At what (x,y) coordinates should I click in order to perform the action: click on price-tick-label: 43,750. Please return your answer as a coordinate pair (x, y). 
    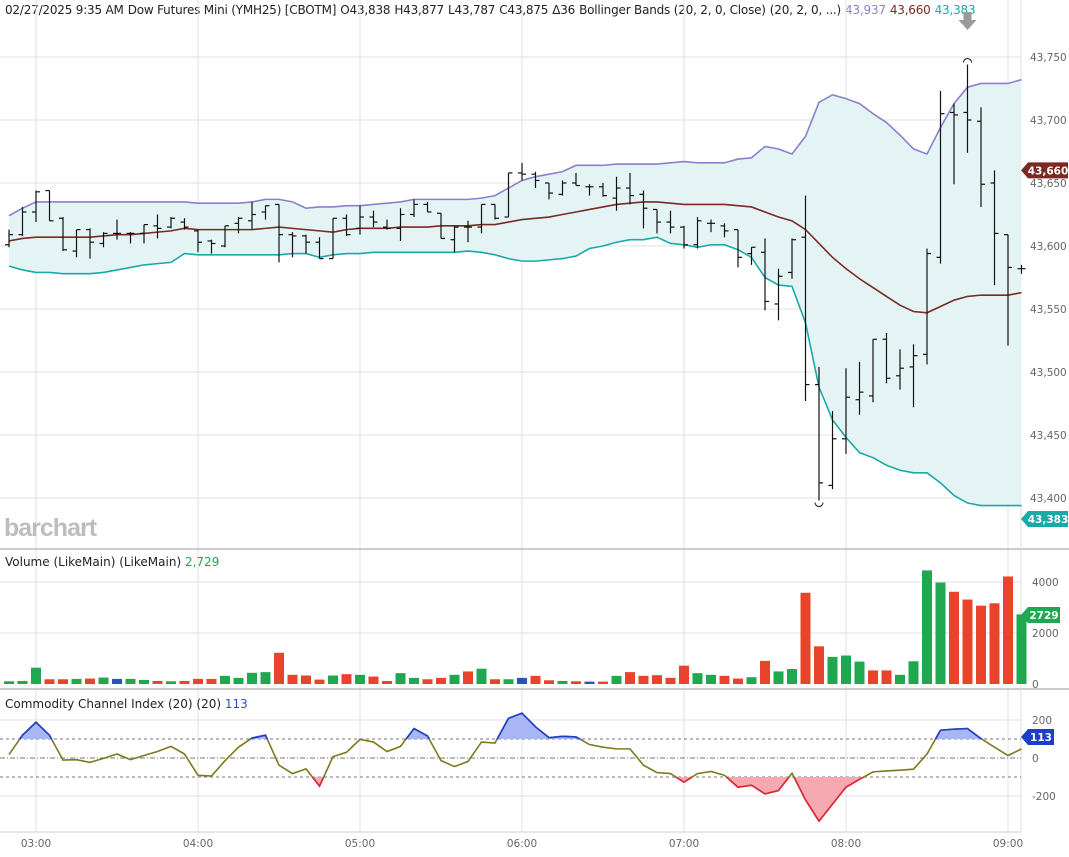
    Looking at the image, I should click on (1048, 58).